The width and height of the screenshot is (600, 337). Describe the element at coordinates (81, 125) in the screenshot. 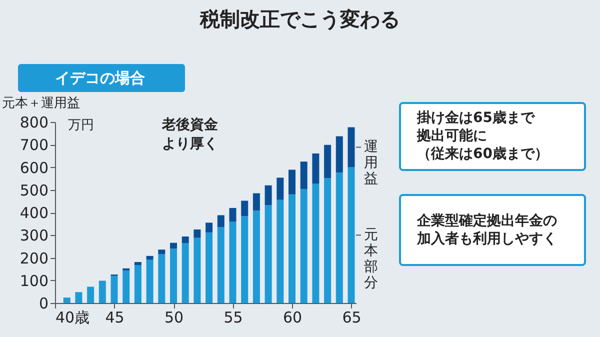

I see `annotation: 万円` at that location.